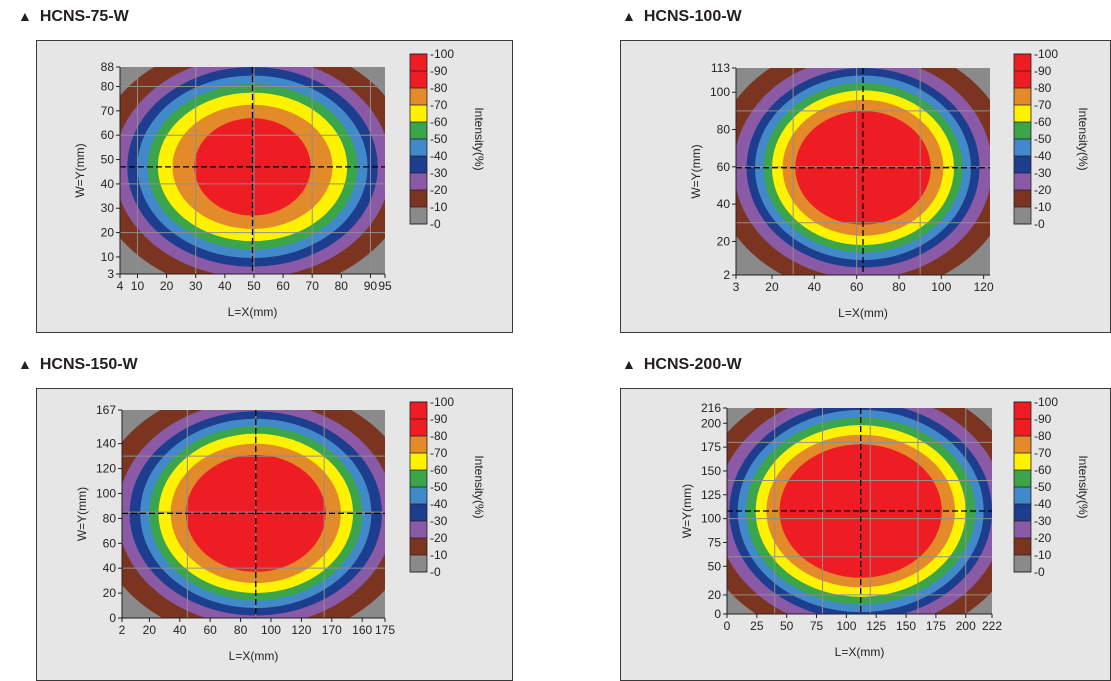 This screenshot has height=681, width=1111. What do you see at coordinates (817, 626) in the screenshot?
I see `x-tick-label: 75` at bounding box center [817, 626].